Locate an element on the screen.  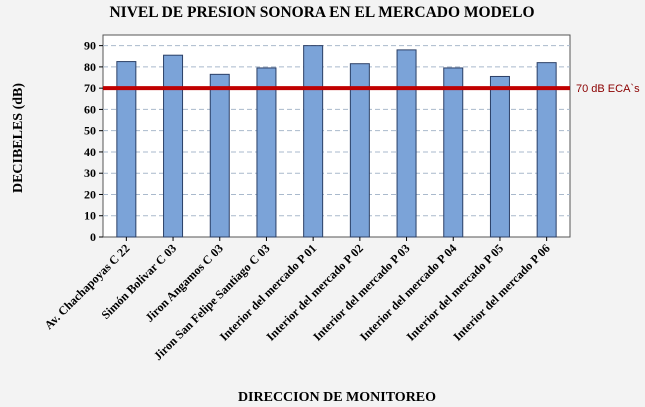
y-tick-label: 50 is located at coordinates (90, 131).